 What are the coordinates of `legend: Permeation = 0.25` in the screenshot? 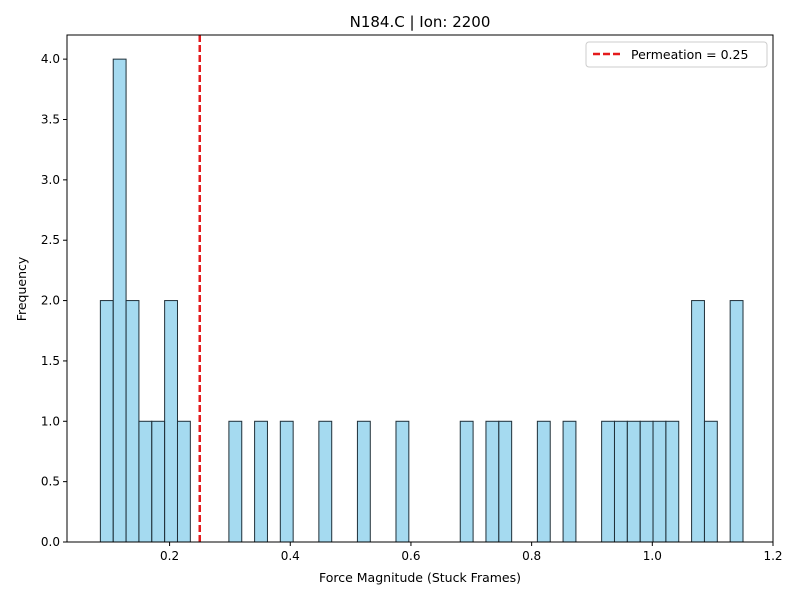 It's located at (676, 54).